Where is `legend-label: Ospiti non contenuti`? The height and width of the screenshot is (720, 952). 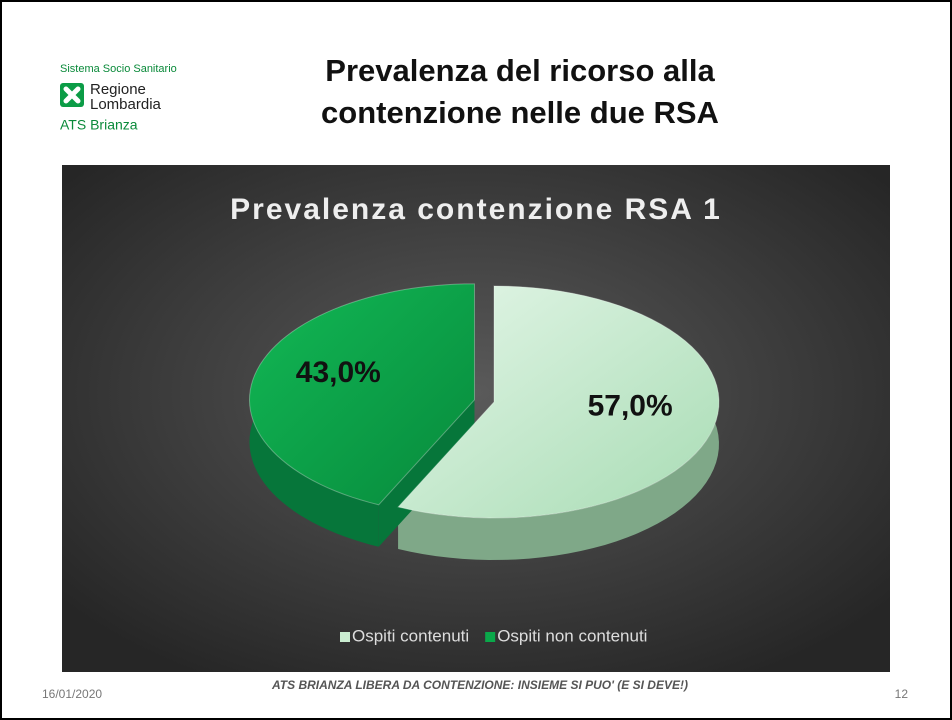 legend-label: Ospiti non contenuti is located at coordinates (572, 635).